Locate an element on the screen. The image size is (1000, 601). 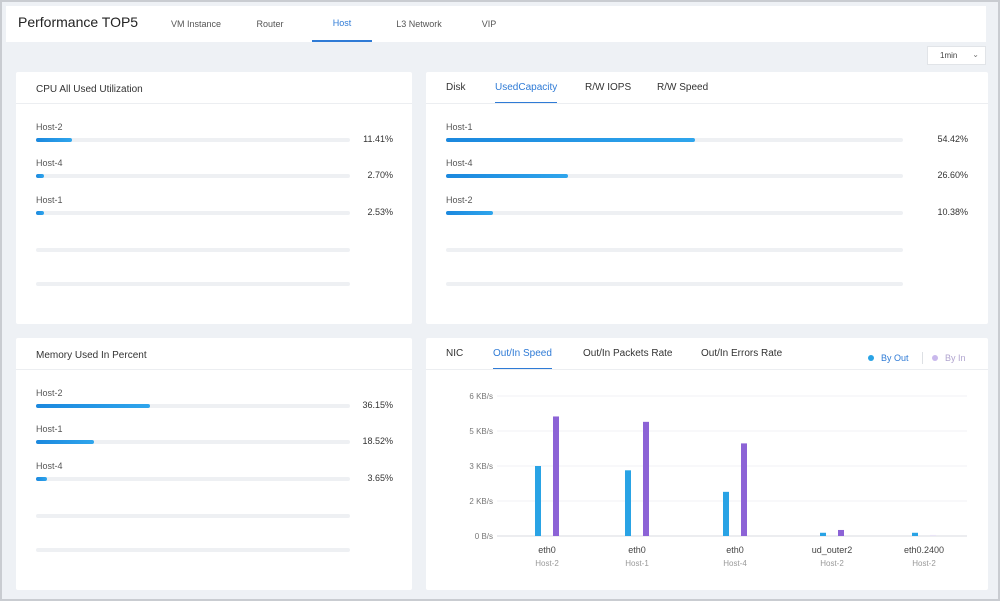
y-tick-label: 6 KB/s is located at coordinates (481, 396).